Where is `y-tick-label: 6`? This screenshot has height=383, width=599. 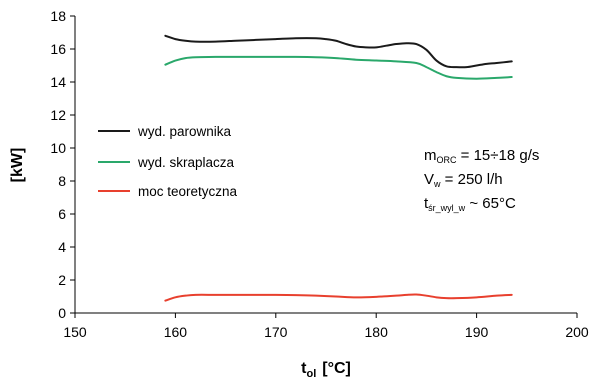 y-tick-label: 6 is located at coordinates (62, 214).